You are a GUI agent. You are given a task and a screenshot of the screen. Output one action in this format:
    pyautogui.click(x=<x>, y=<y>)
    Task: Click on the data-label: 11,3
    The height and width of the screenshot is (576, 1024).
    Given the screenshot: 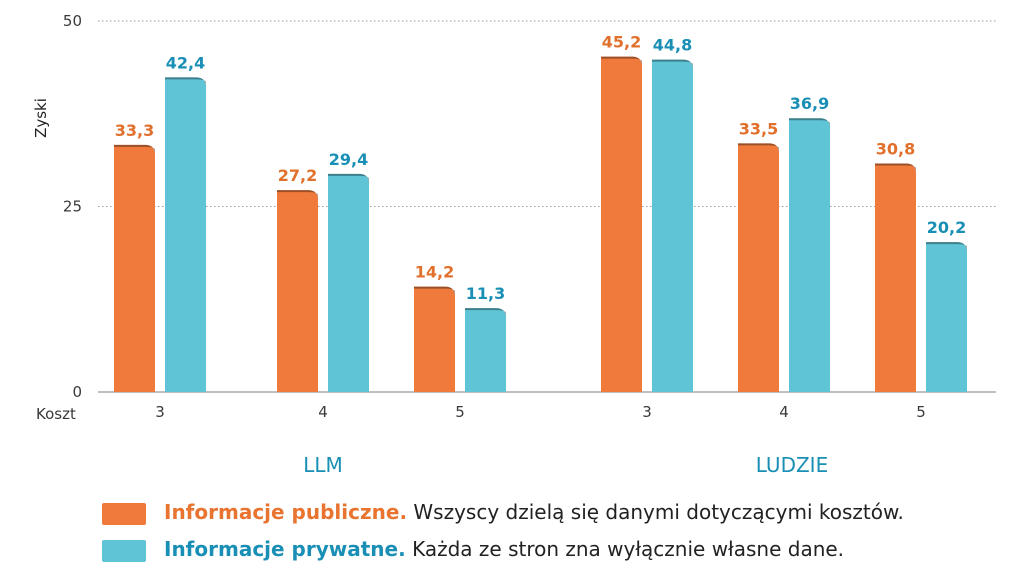 What is the action you would take?
    pyautogui.click(x=485, y=293)
    